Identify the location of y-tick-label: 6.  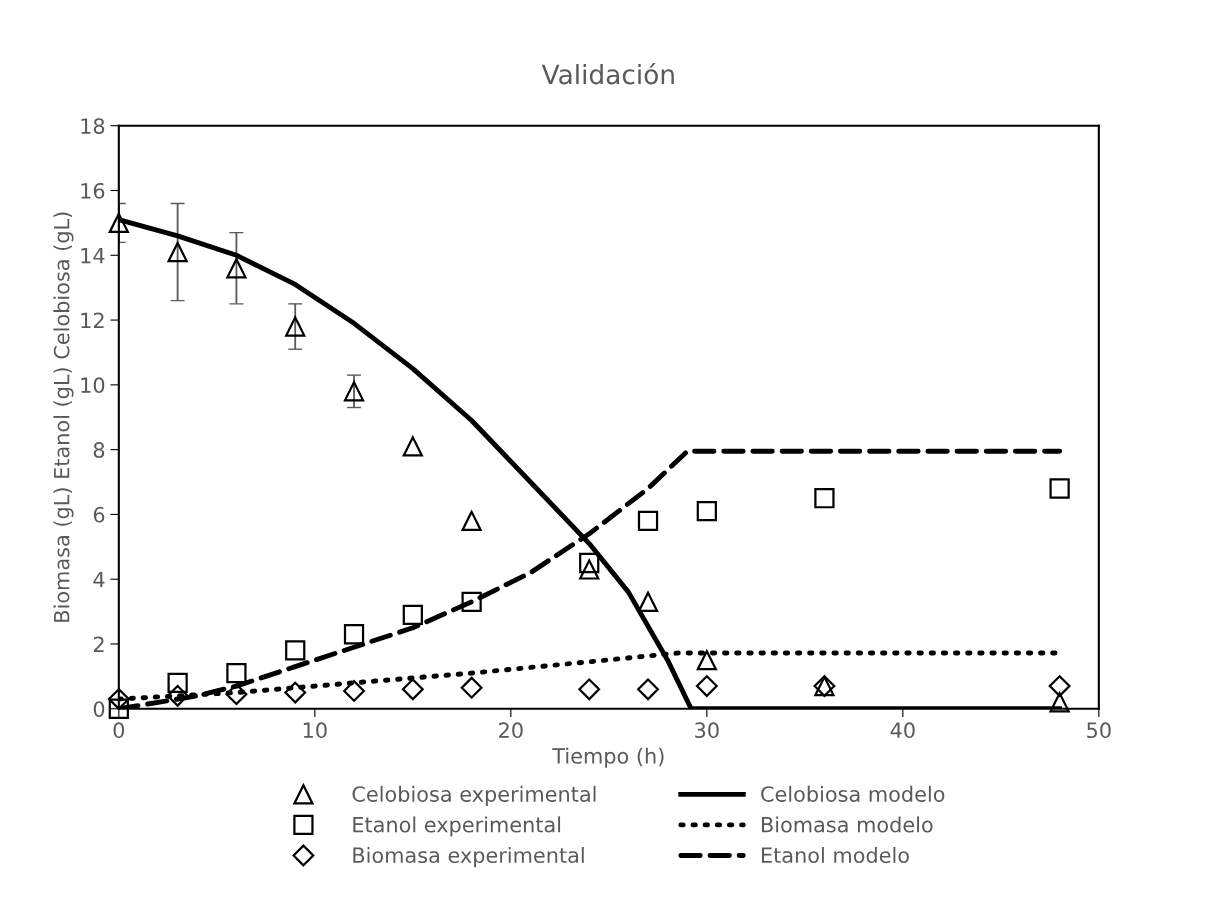
(99, 514).